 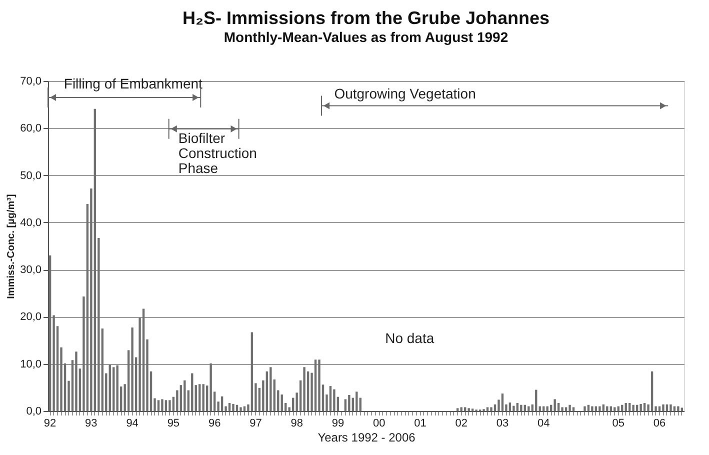 What do you see at coordinates (173, 424) in the screenshot?
I see `x-tick-label: 95` at bounding box center [173, 424].